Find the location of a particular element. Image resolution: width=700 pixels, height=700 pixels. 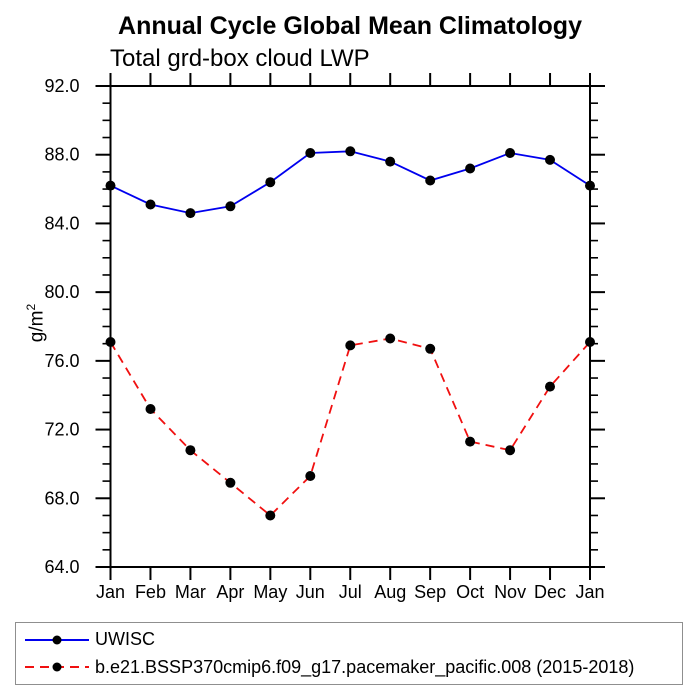

page-title: Annual Cycle Global Mean Climatology is located at coordinates (350, 26).